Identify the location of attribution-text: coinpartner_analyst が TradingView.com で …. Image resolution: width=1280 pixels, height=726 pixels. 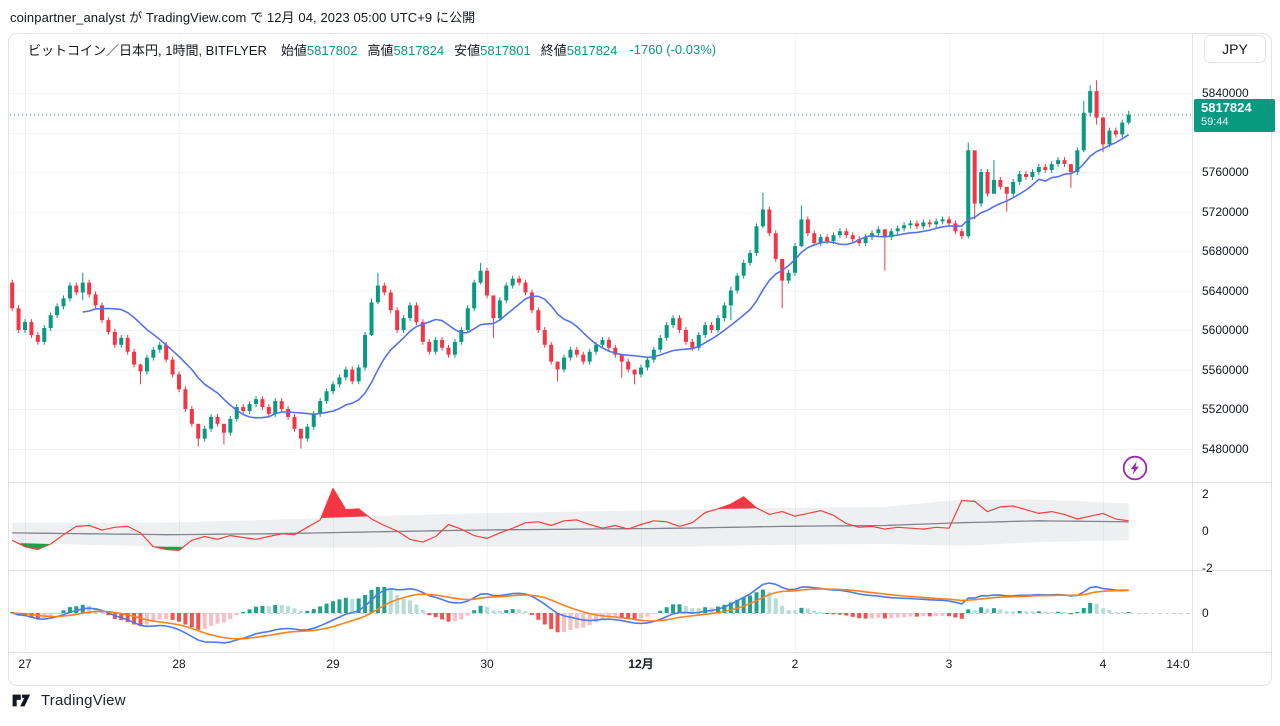
(243, 17).